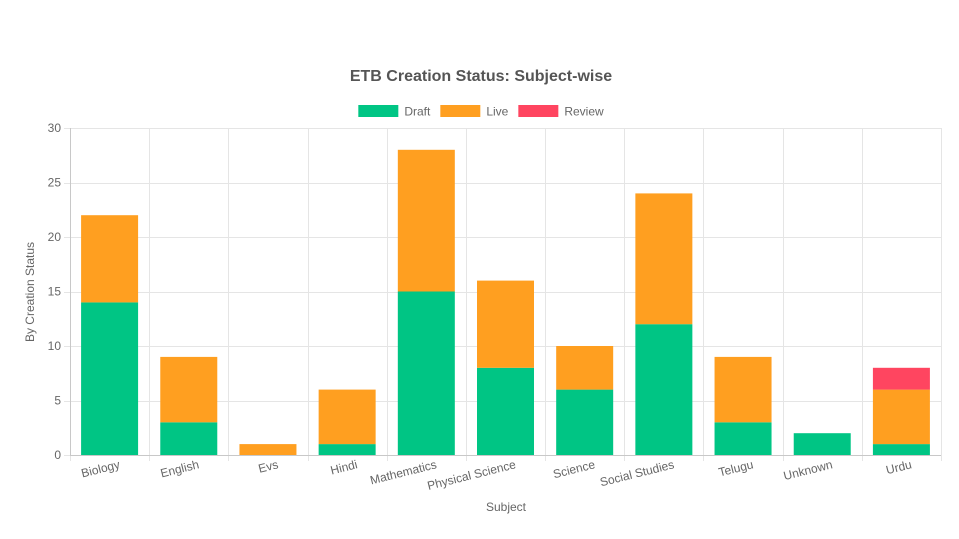  Describe the element at coordinates (417, 112) in the screenshot. I see `legend-label: Draft` at that location.